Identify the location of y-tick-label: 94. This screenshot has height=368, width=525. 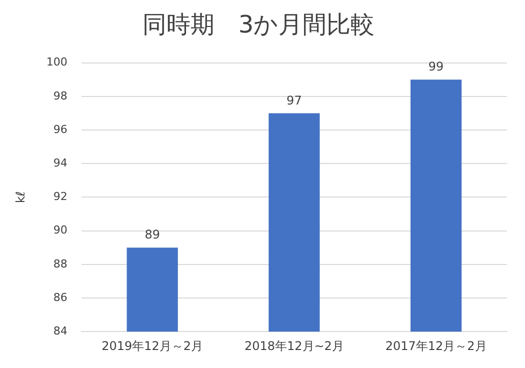
(60, 163).